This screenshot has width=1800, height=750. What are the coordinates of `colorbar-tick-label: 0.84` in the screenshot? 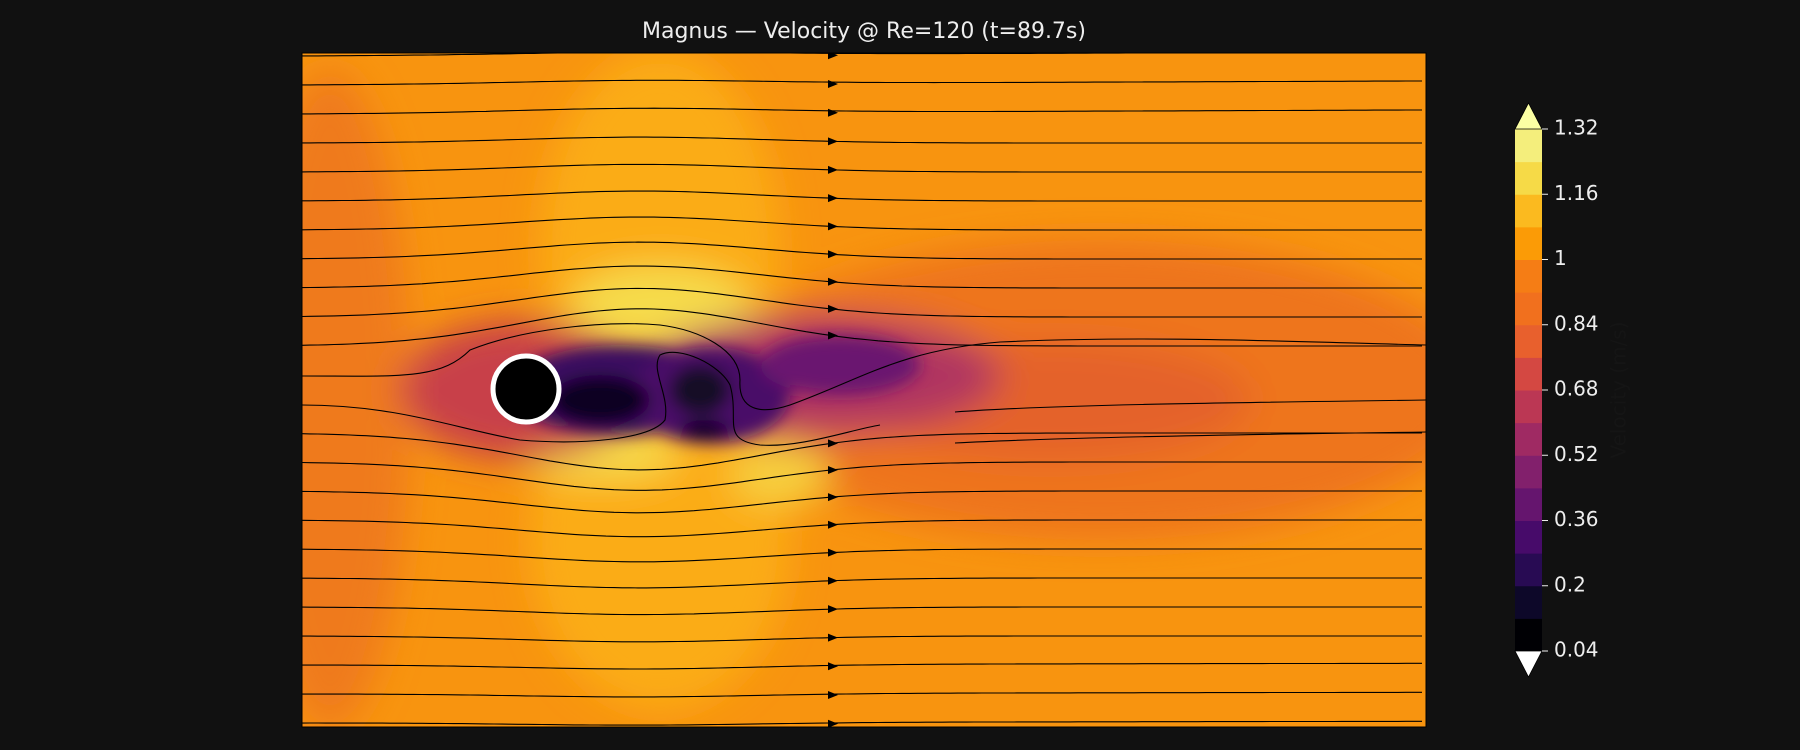 It's located at (1576, 323).